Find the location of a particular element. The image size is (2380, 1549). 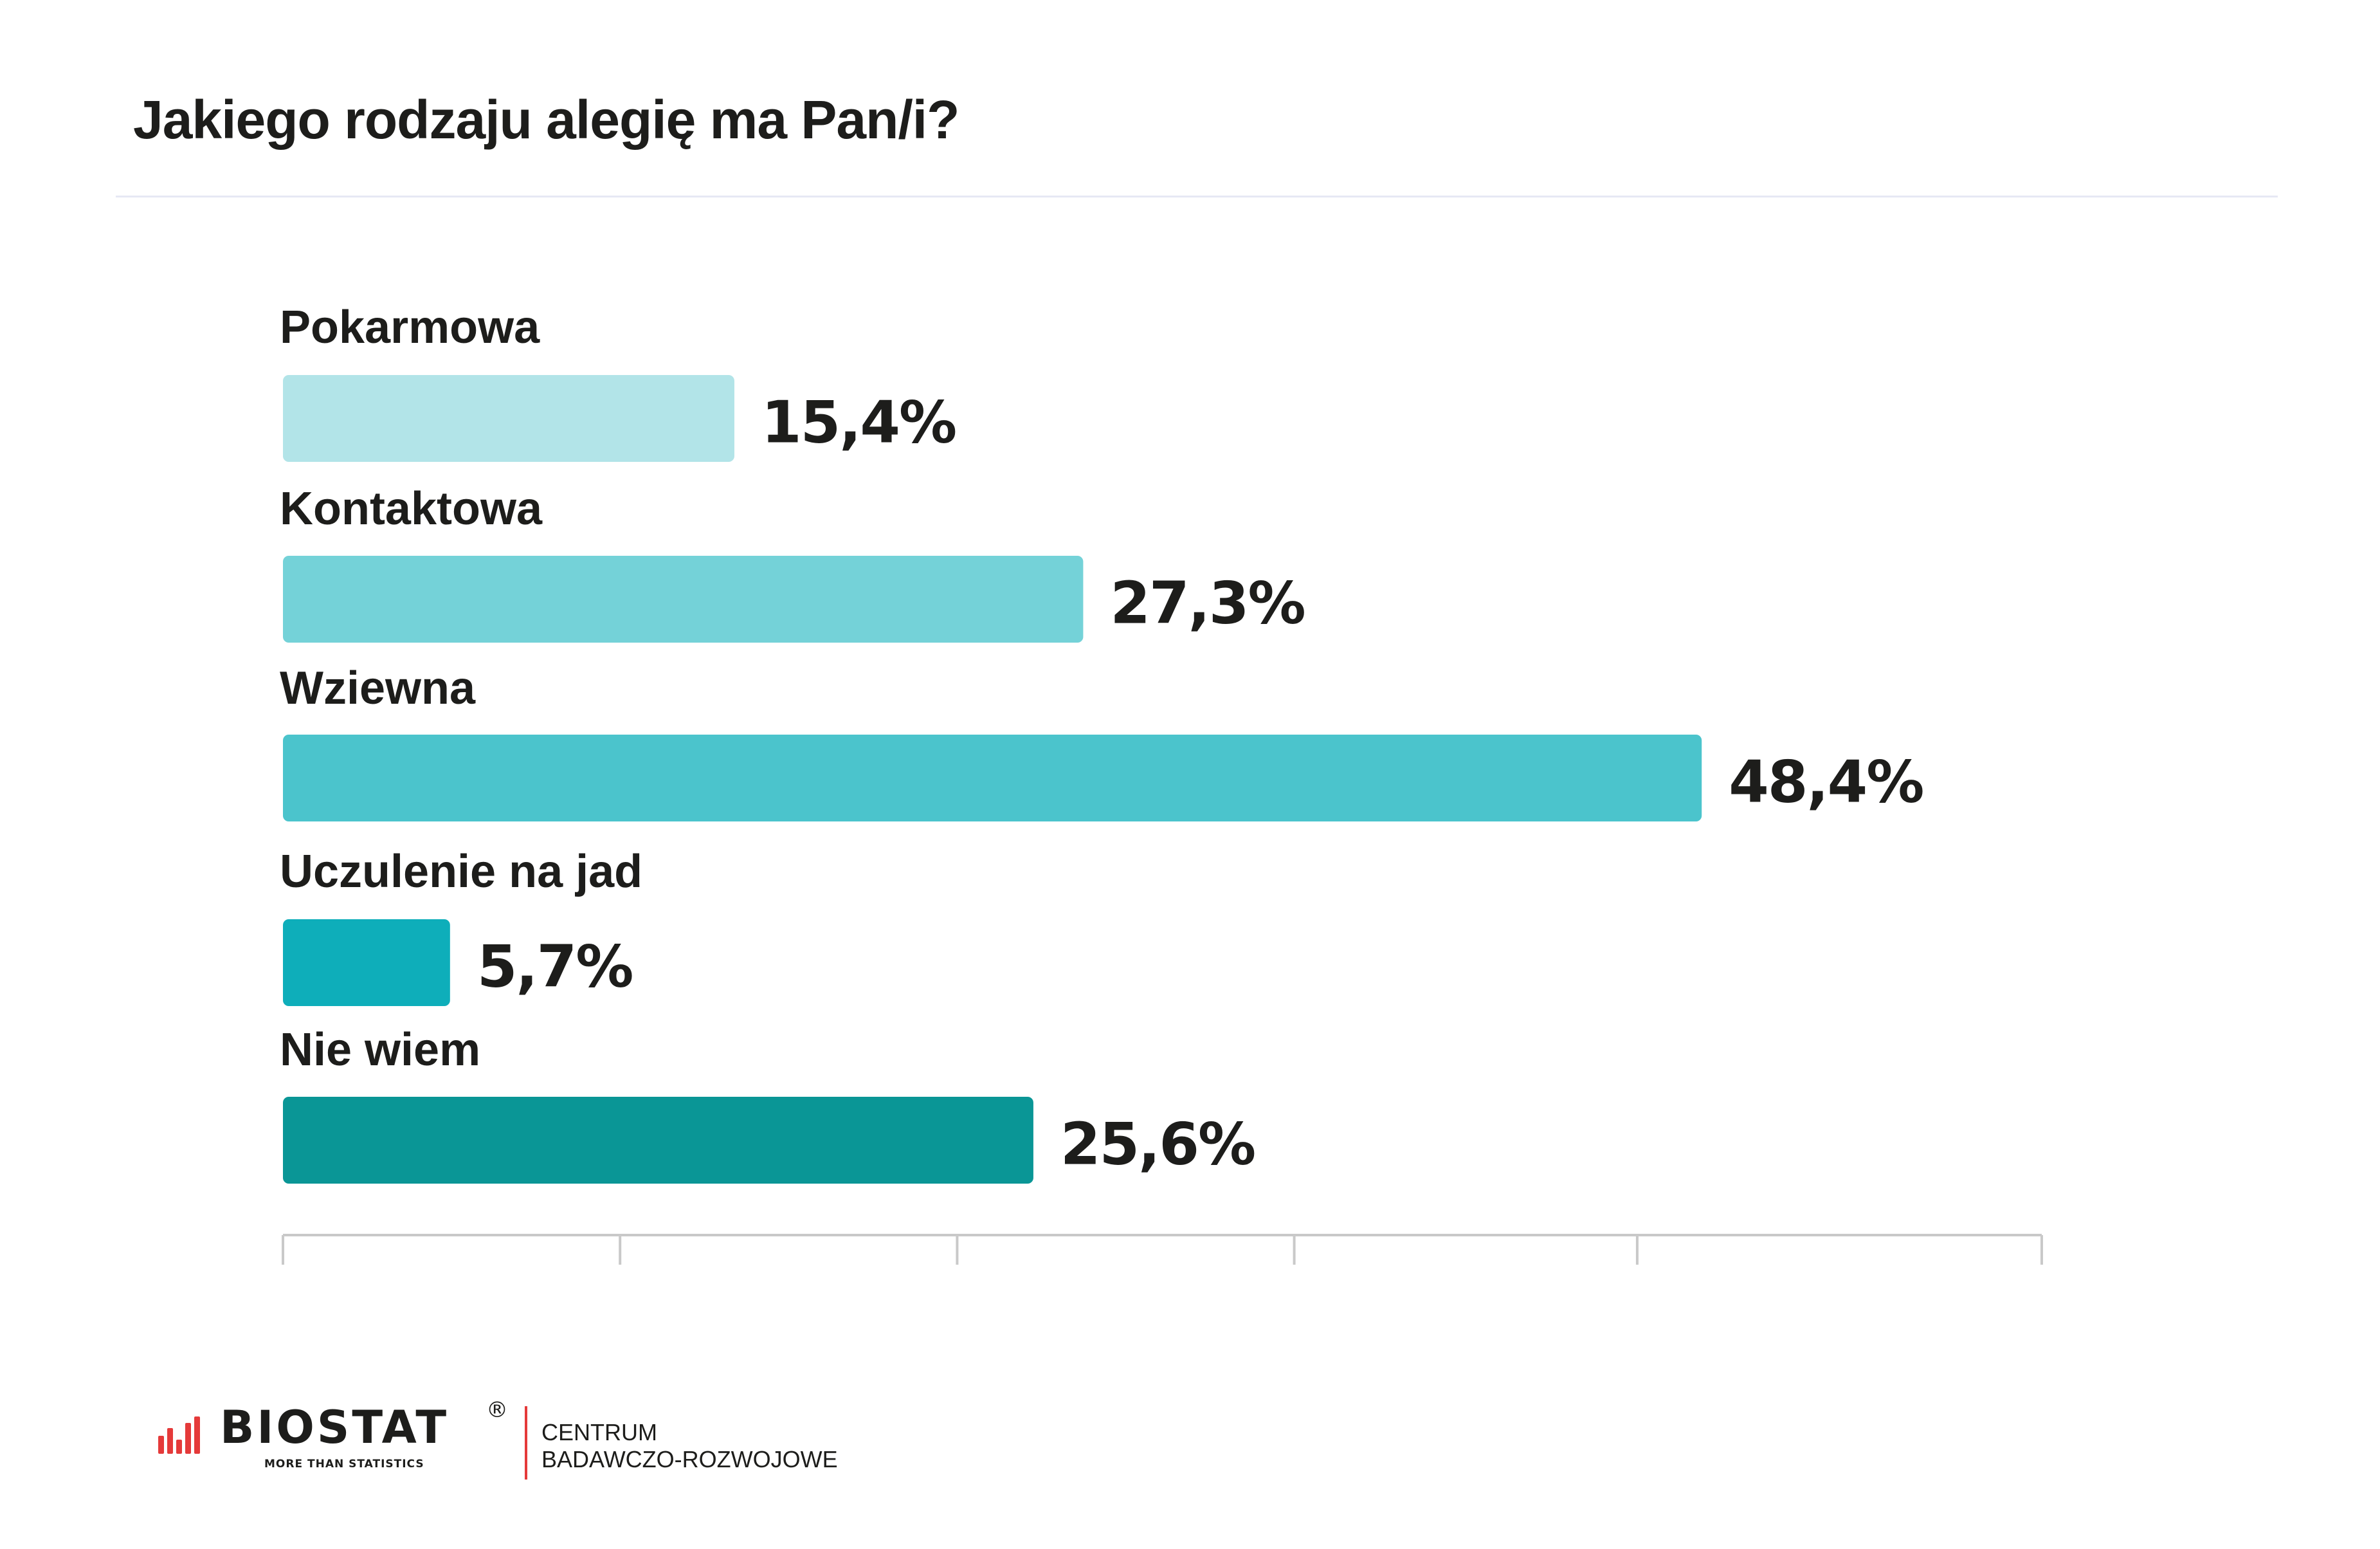

value-label: 5,7% is located at coordinates (555, 967).